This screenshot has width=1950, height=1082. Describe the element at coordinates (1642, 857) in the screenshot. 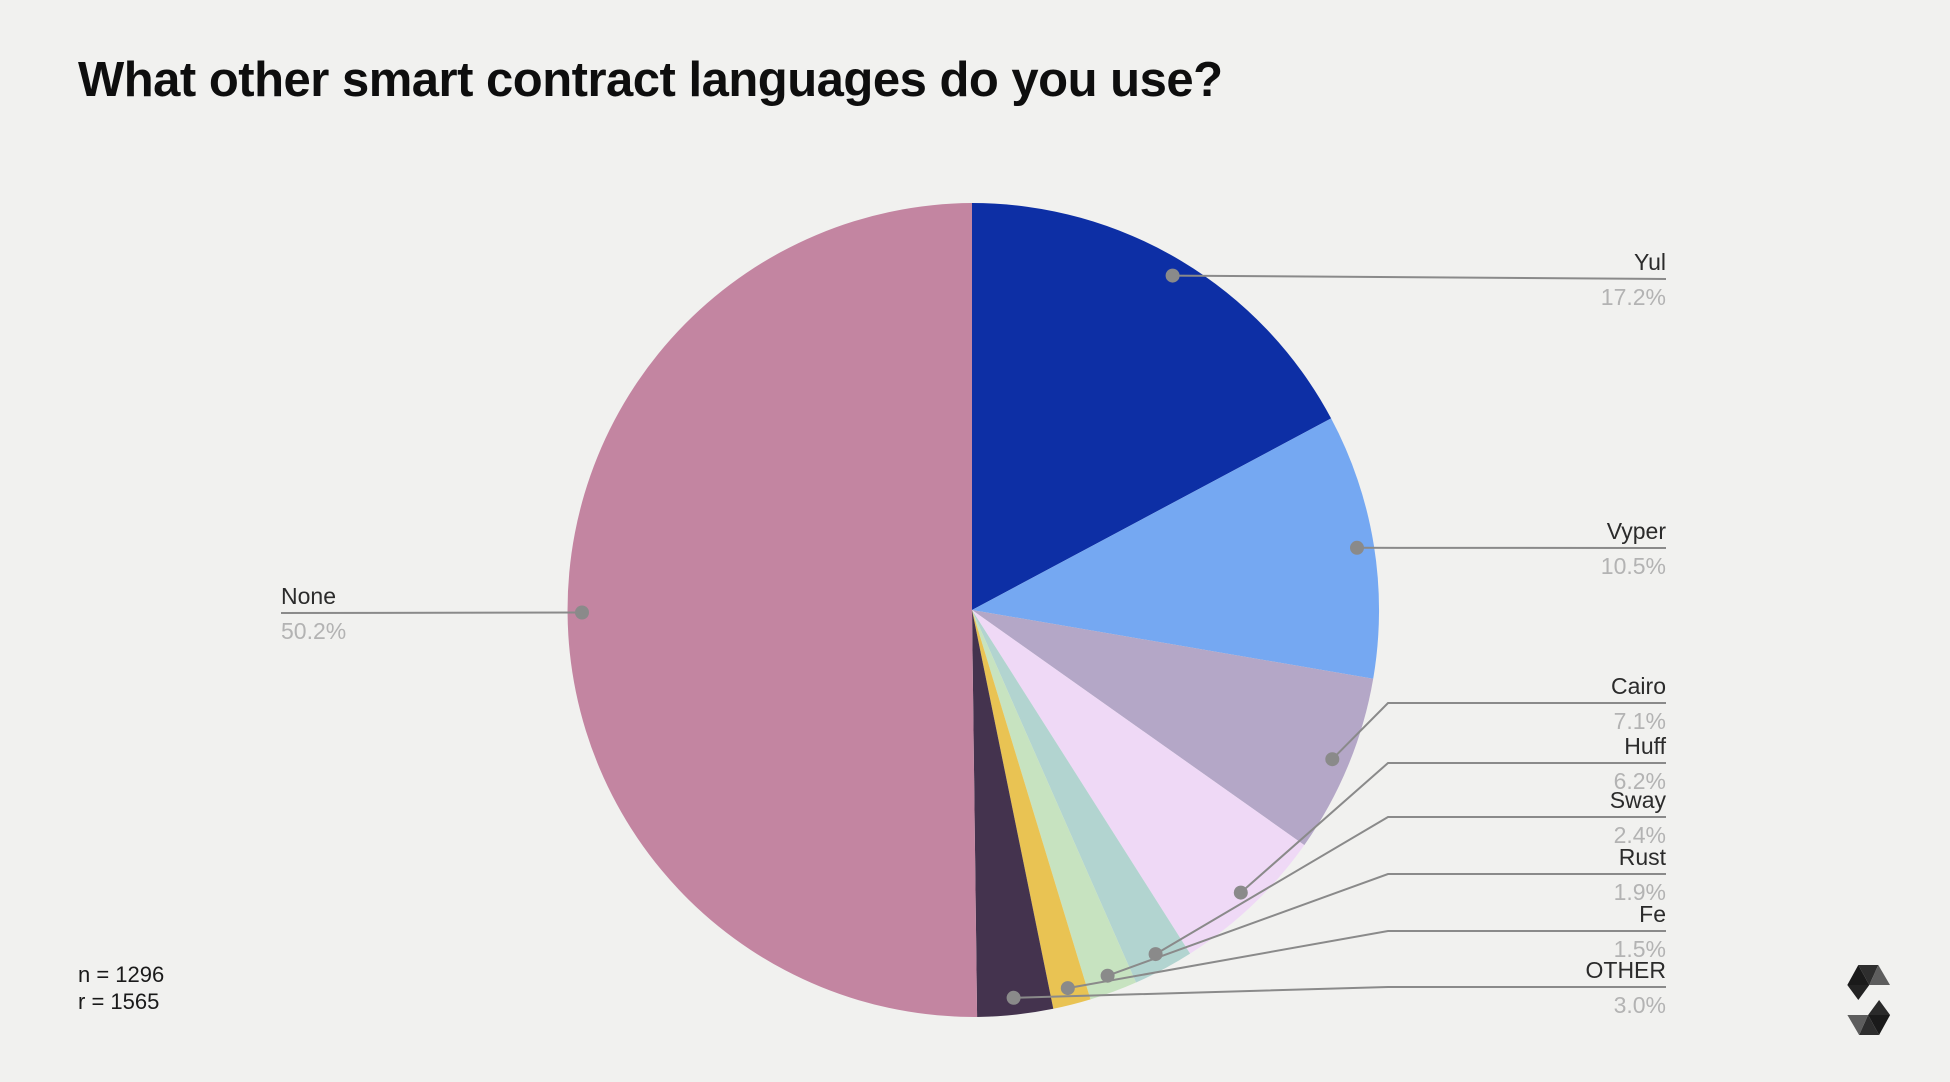

I see `slice-label-rust: Rust` at that location.